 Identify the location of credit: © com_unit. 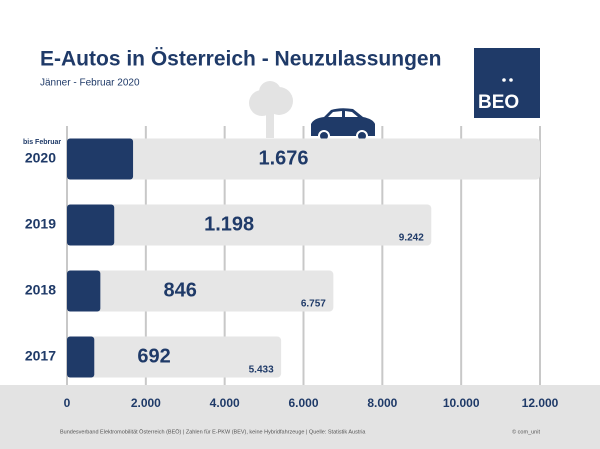
(526, 431).